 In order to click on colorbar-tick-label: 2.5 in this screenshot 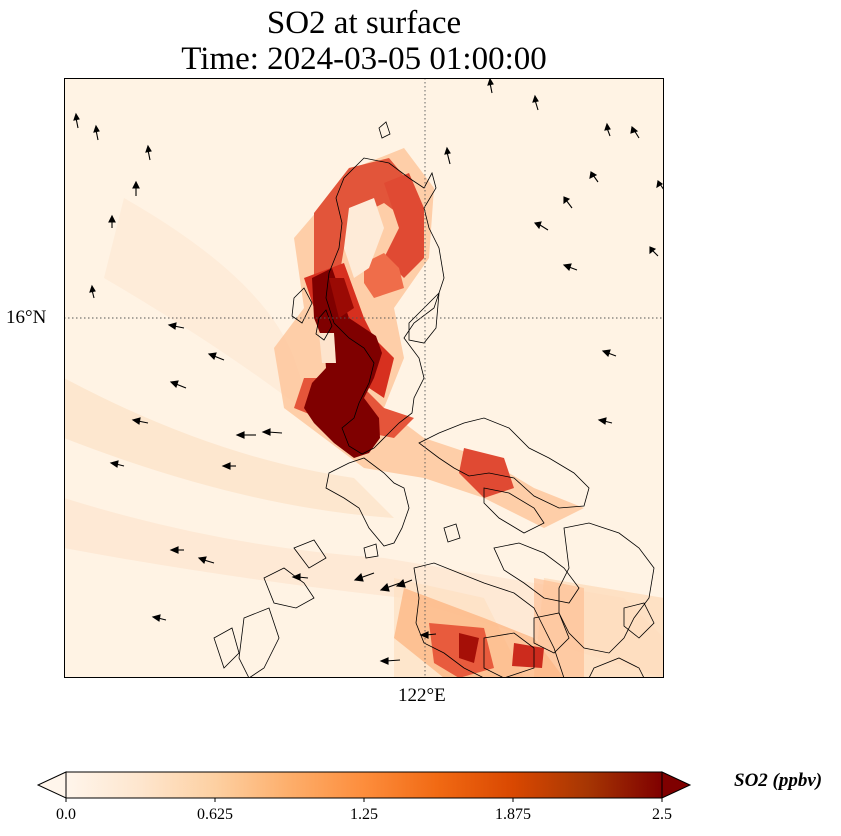, I will do `click(662, 814)`.